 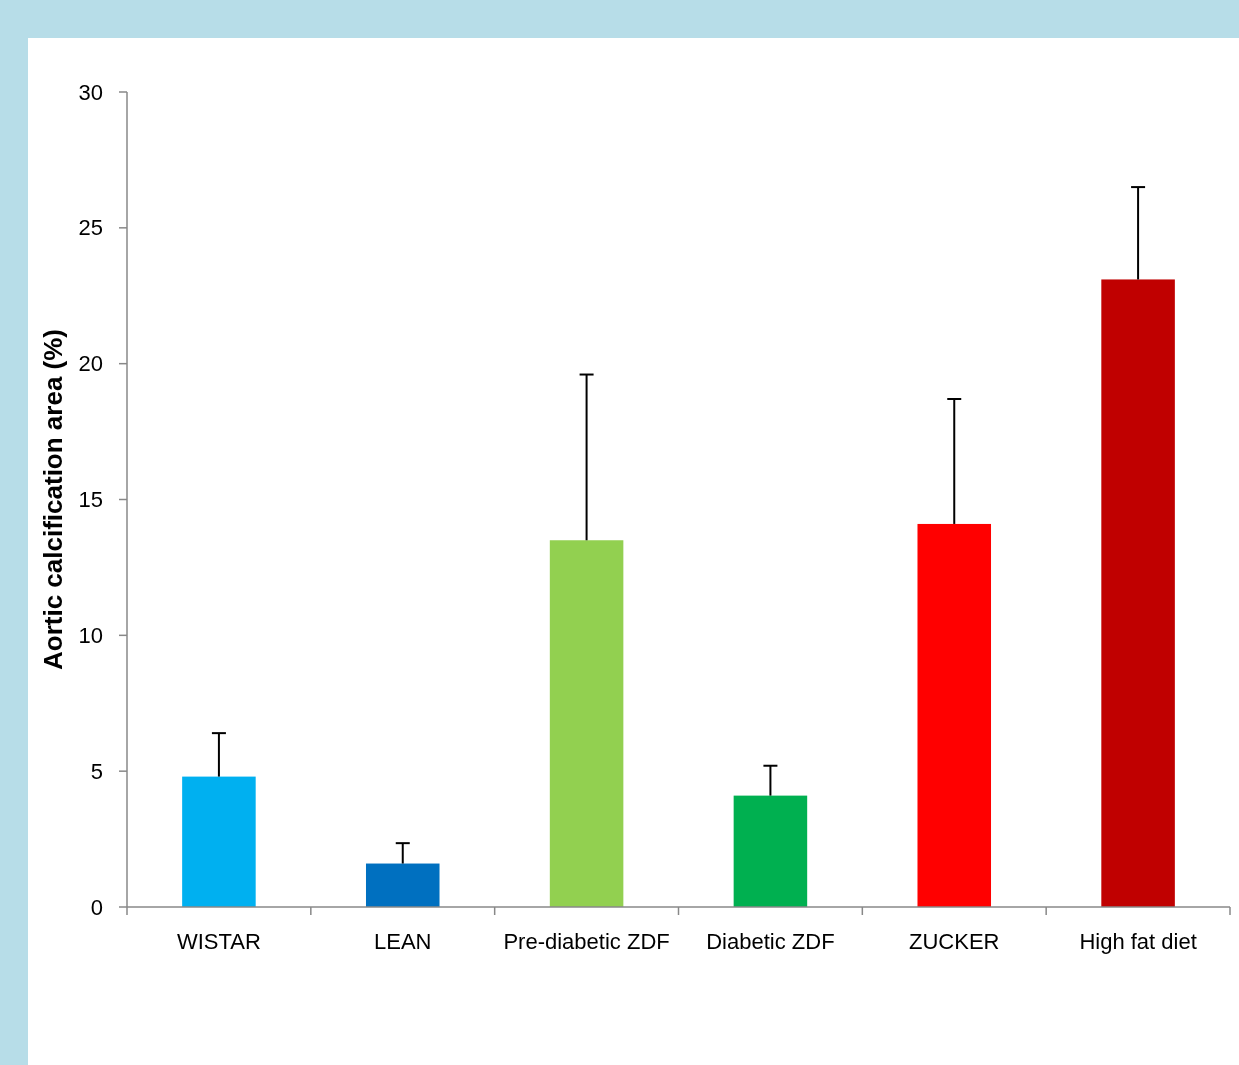 I want to click on y-tick-label: 5, so click(x=96, y=771).